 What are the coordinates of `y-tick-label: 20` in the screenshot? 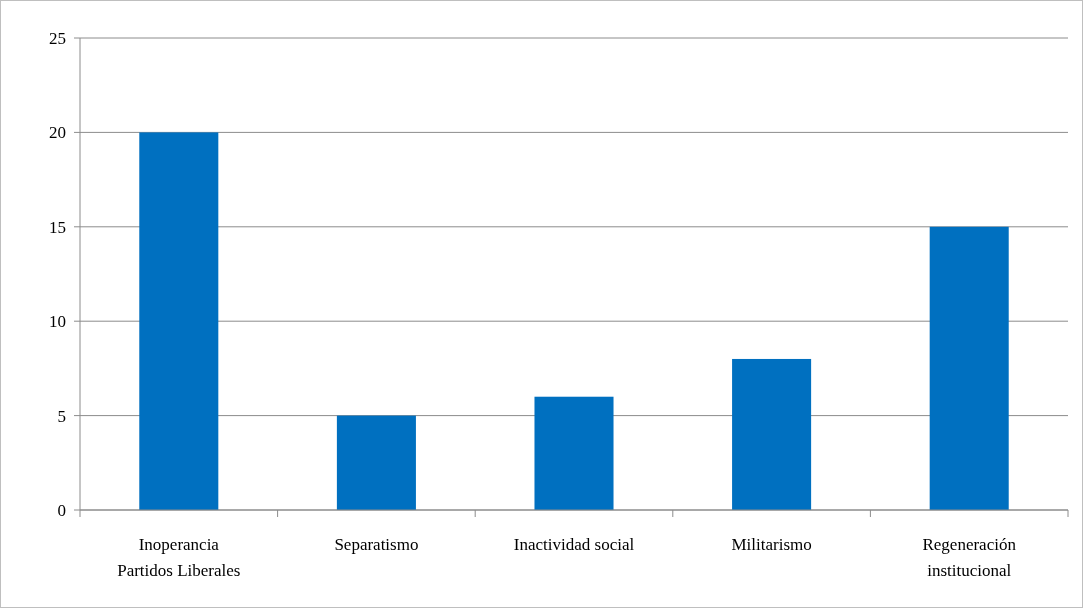 It's located at (57, 133).